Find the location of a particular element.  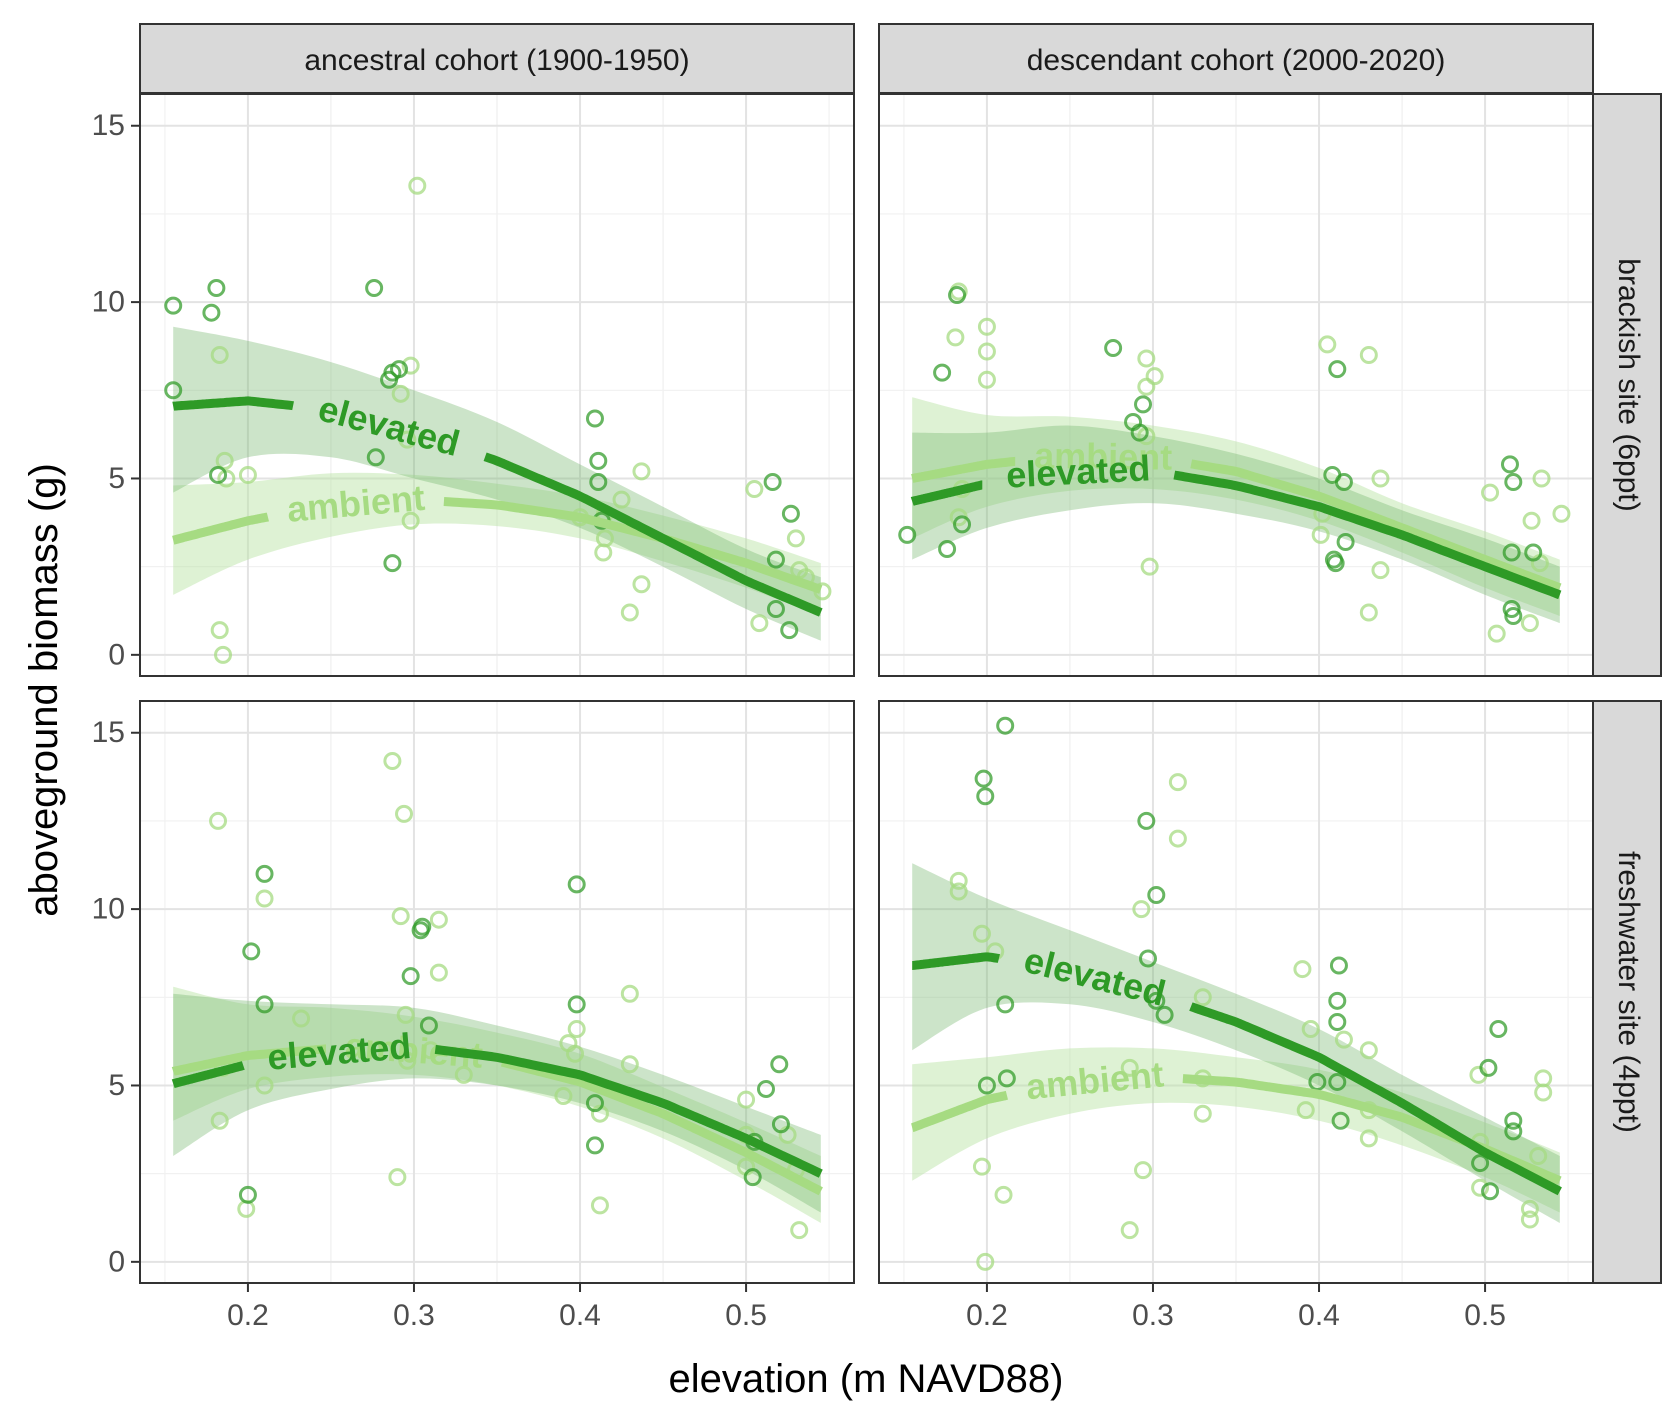

x-tick-label: 0.2 is located at coordinates (248, 1315).